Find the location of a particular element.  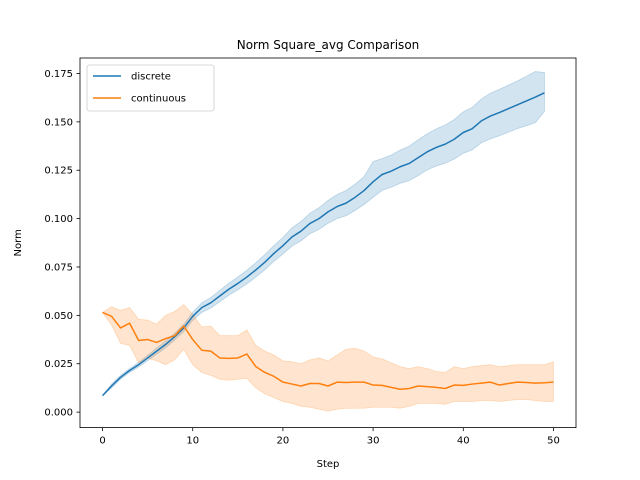

y-tick-label: 0.075 is located at coordinates (58, 267).